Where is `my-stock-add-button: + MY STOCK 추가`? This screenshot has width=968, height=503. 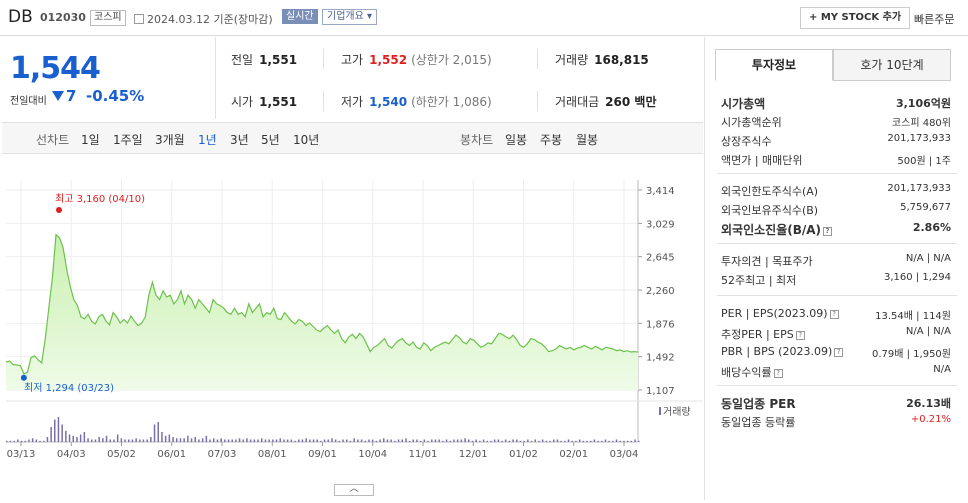
my-stock-add-button: + MY STOCK 추가 is located at coordinates (855, 18).